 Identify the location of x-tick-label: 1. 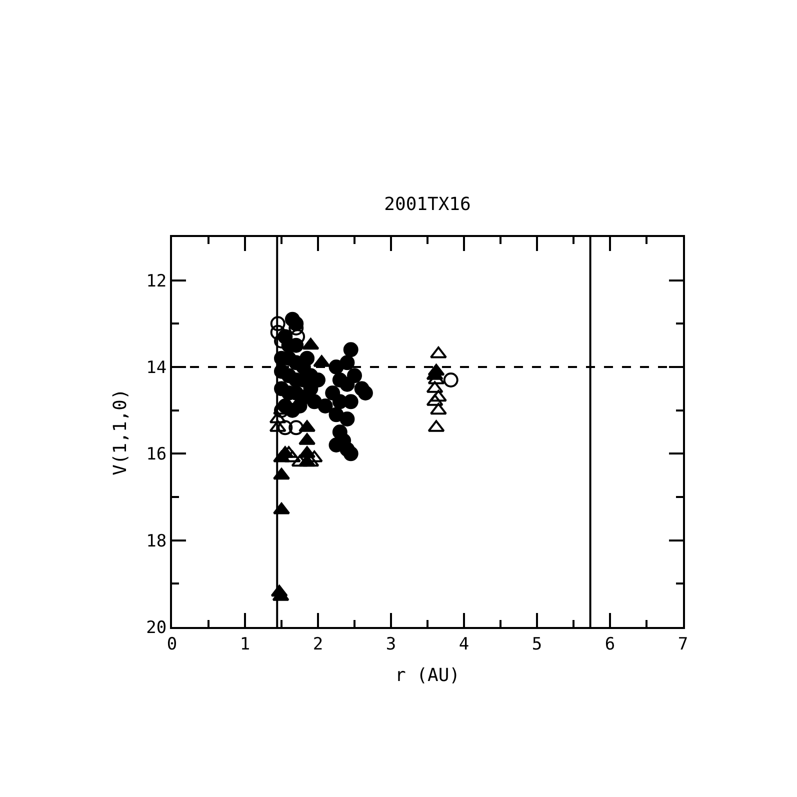
(245, 644).